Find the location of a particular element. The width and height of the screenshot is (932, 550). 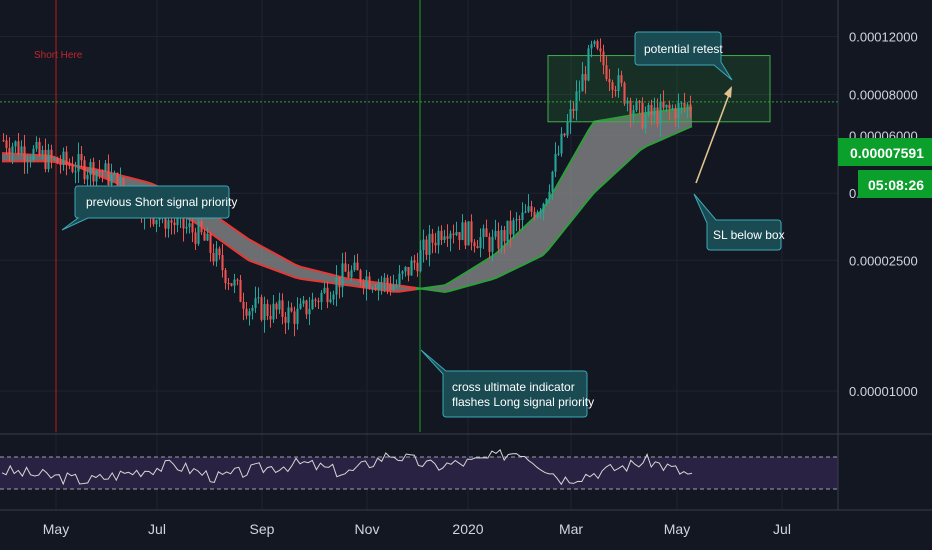

callout-potential-retest: potential retest is located at coordinates (683, 56).